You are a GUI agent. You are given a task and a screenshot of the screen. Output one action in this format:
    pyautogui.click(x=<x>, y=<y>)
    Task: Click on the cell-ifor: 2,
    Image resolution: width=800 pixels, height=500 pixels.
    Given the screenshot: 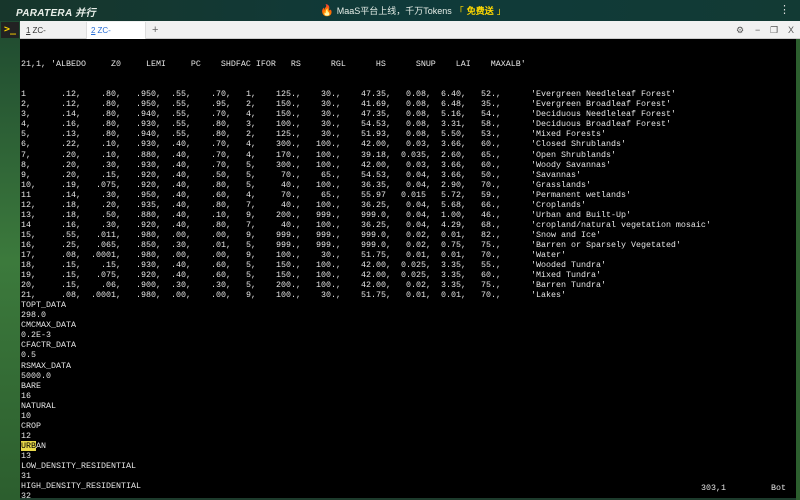 What is the action you would take?
    pyautogui.click(x=251, y=134)
    